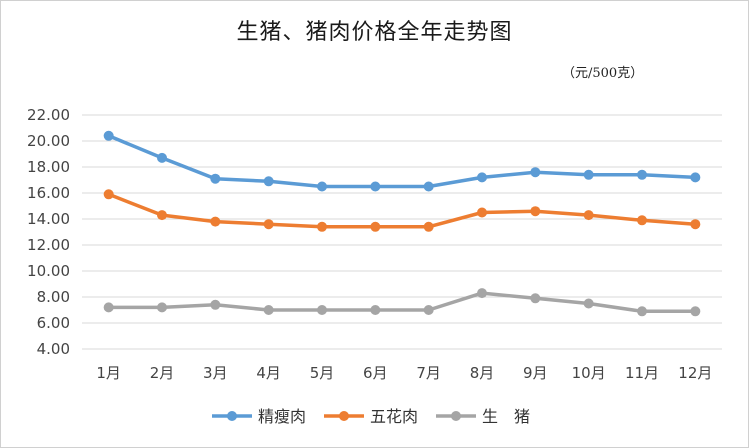 The width and height of the screenshot is (749, 448). I want to click on y-tick-label: 22.00, so click(48, 115).